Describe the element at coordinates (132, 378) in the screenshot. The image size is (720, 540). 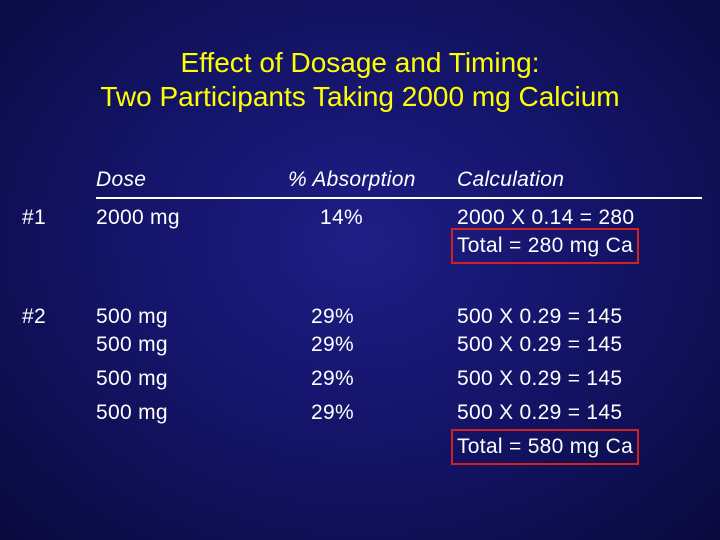
I see `participant-2-dose-3: 500 mg` at that location.